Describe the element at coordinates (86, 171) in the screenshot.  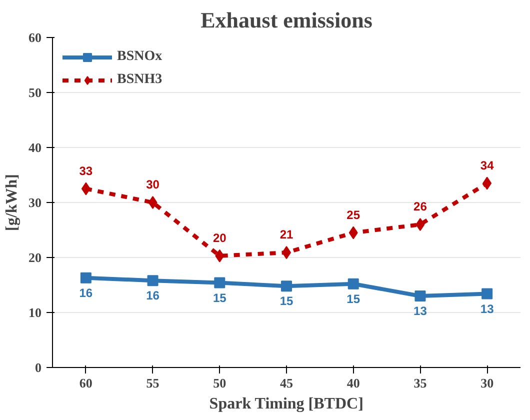
I see `data-label: 33` at that location.